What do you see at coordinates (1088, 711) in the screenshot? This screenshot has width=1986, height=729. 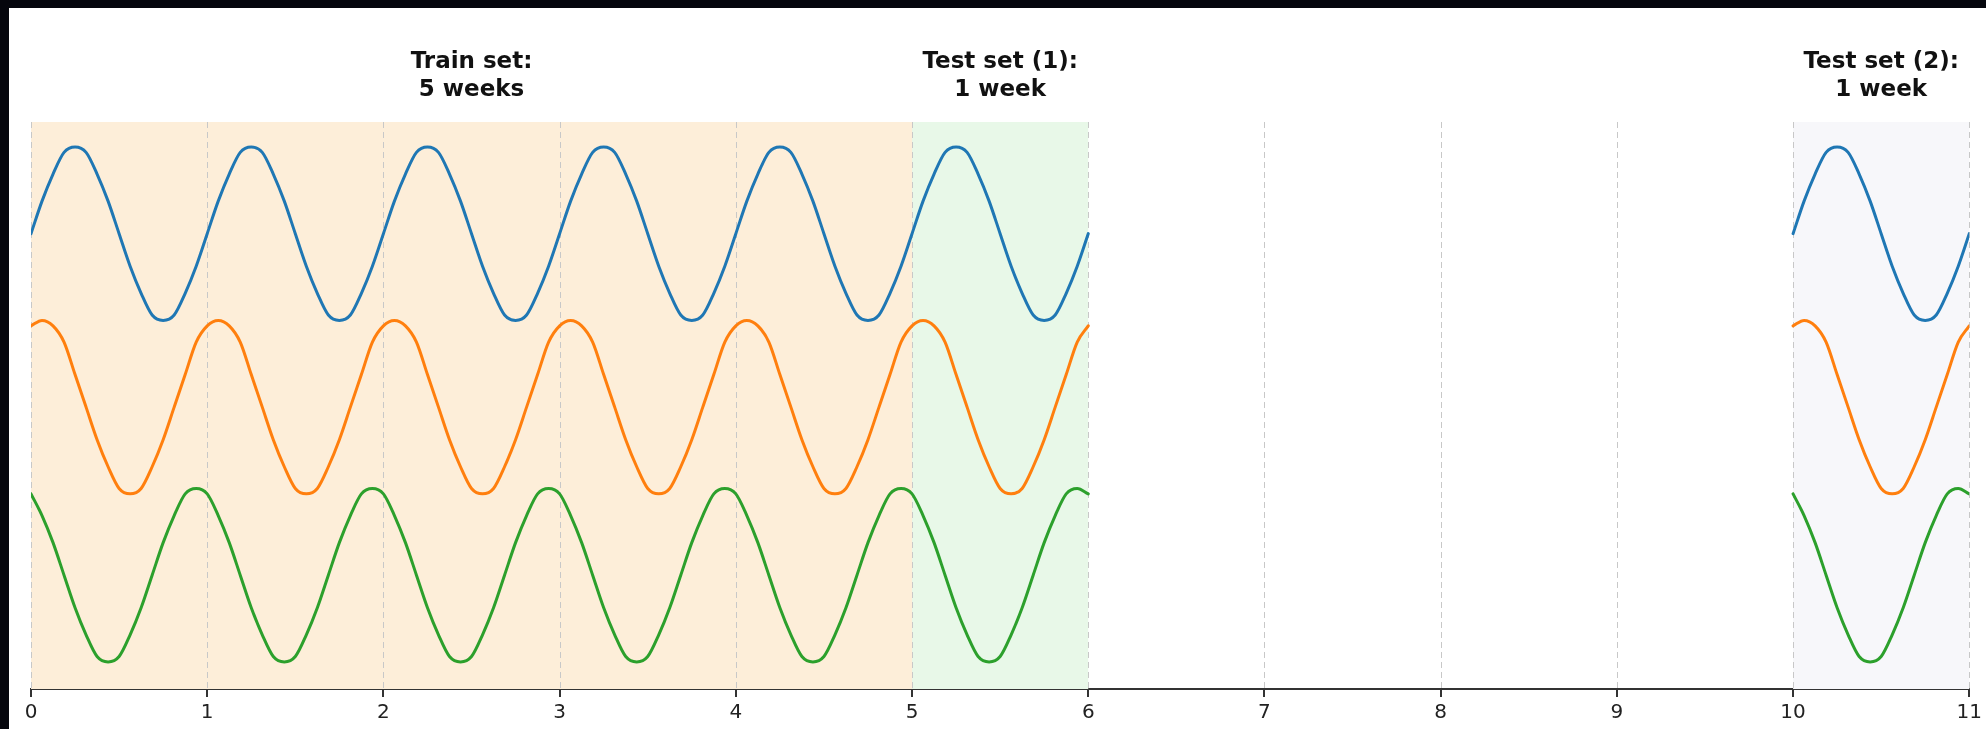 I see `x-tick-label: 6` at bounding box center [1088, 711].